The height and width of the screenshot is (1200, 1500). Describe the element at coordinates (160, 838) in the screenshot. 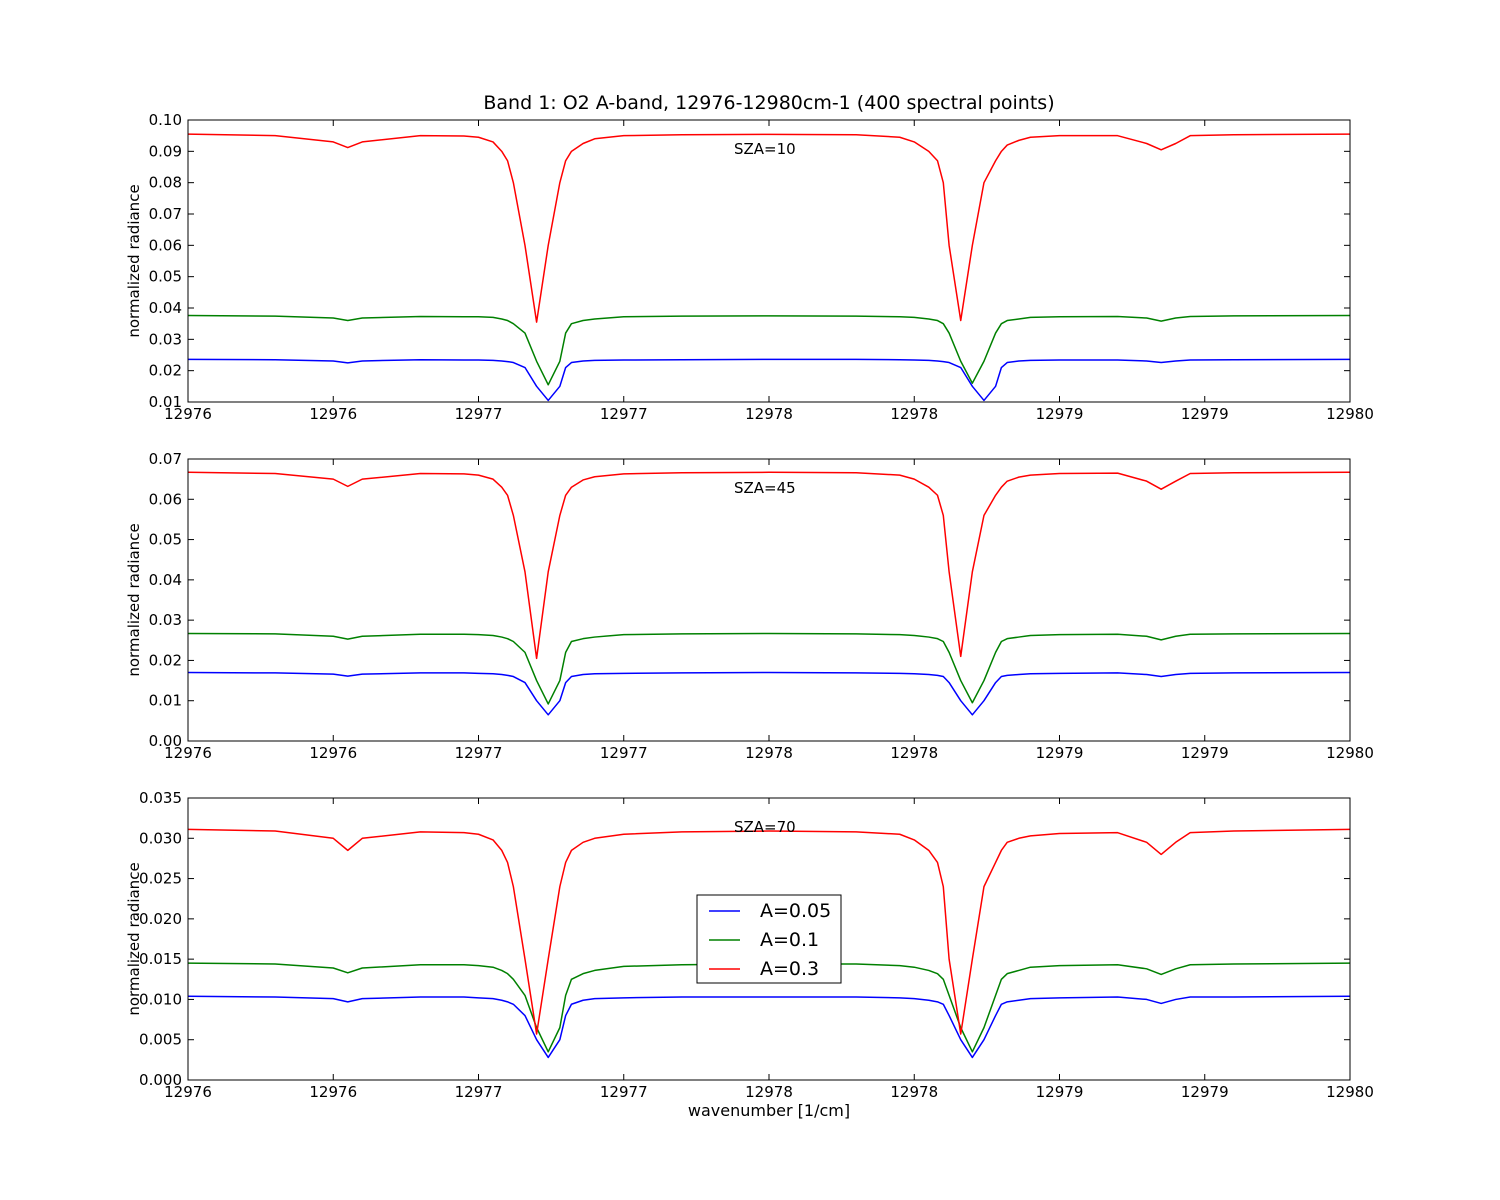

I see `y-tick-label: 0.030` at that location.